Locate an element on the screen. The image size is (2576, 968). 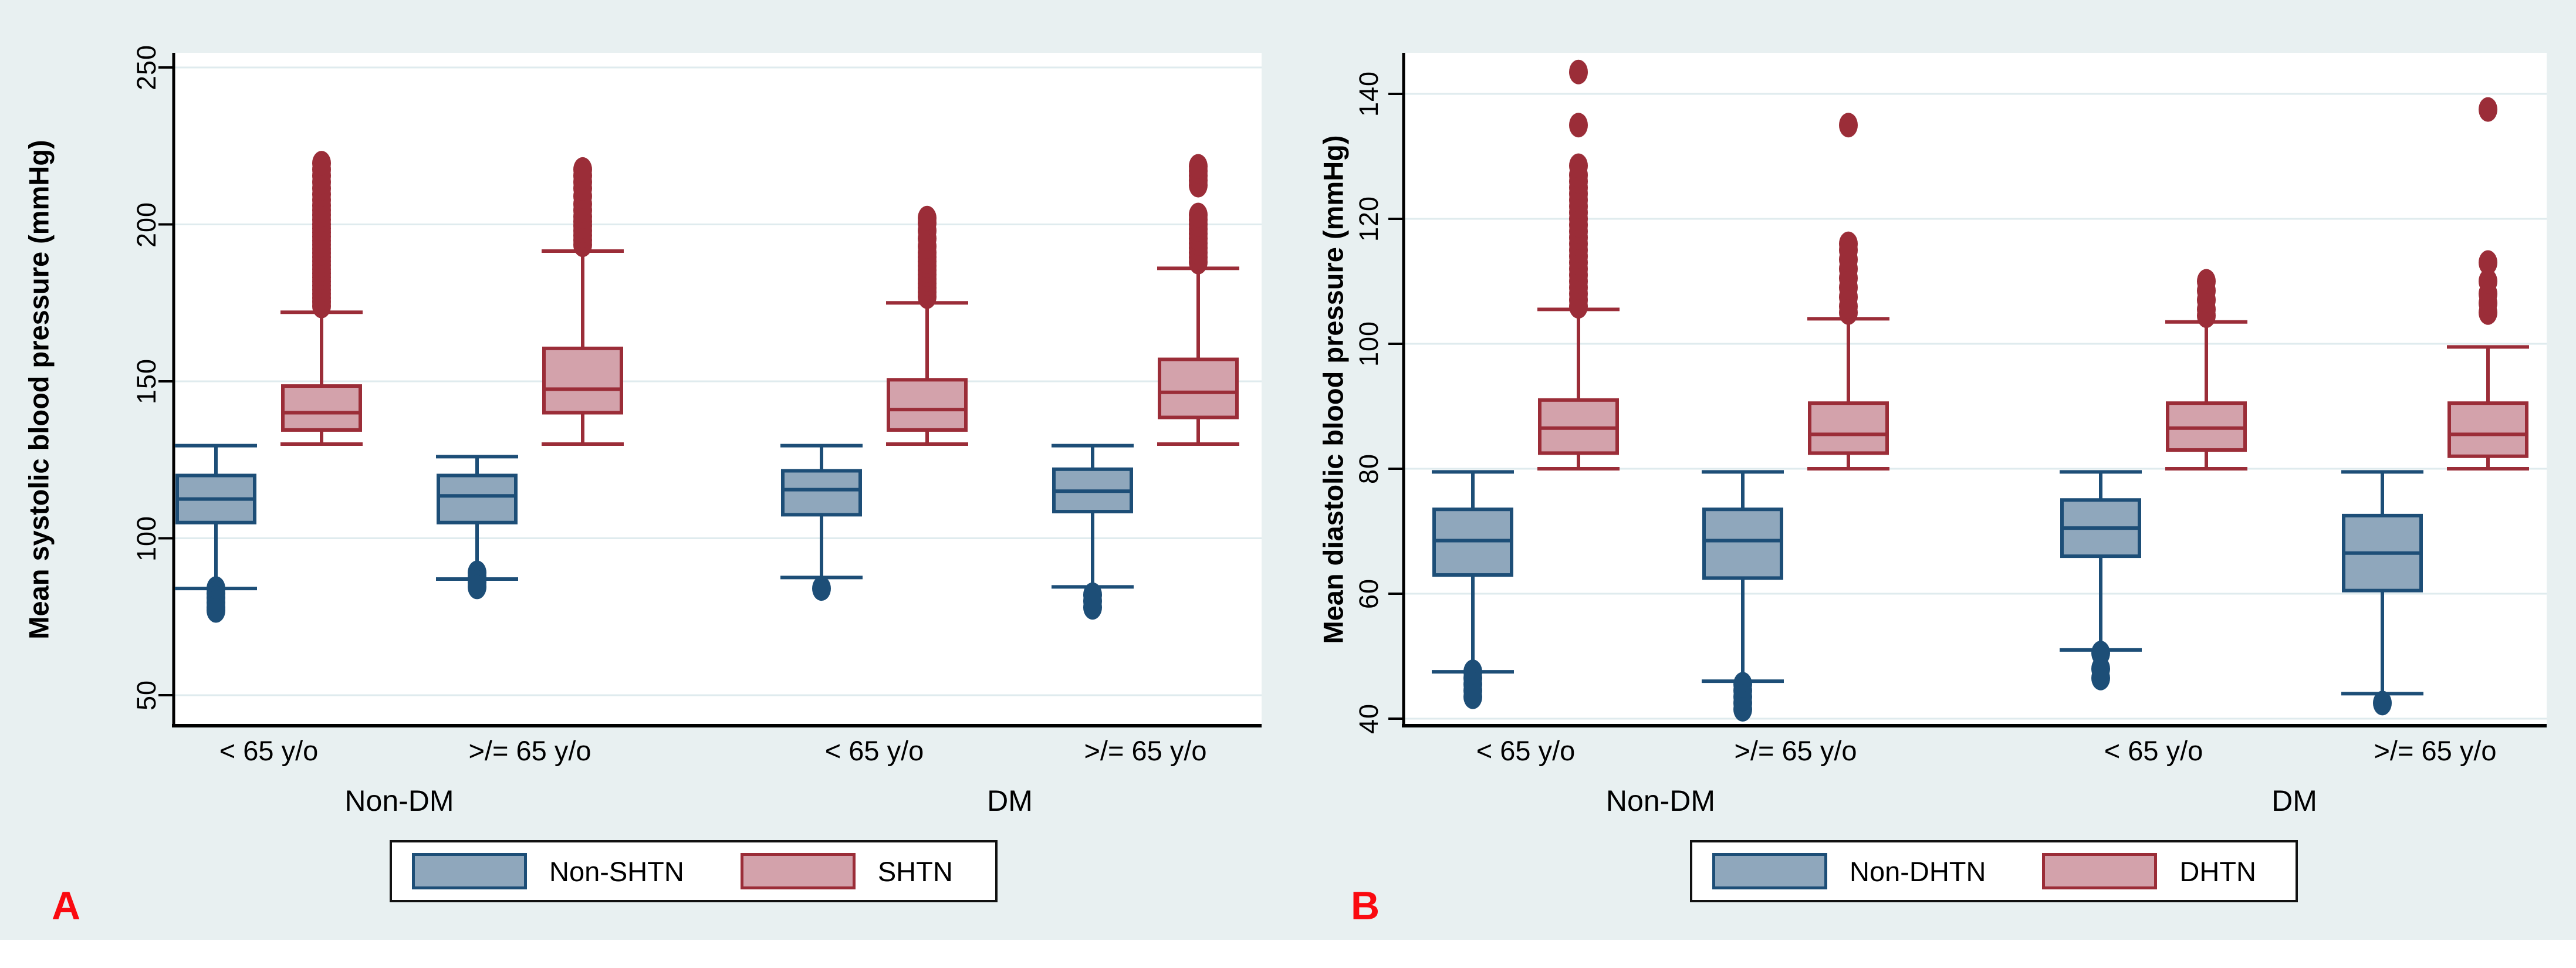
legend-swatch-non-shtn is located at coordinates (469, 871).